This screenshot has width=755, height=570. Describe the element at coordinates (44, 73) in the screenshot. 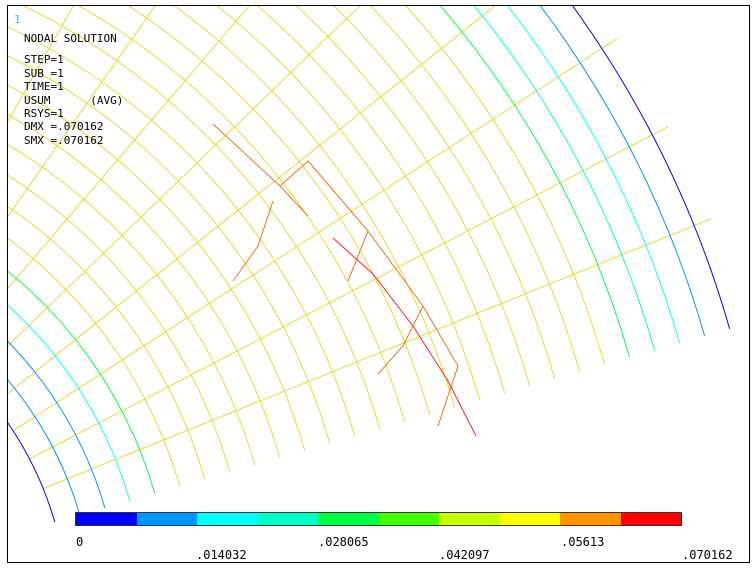

I see `sub-text: SUB =1` at that location.